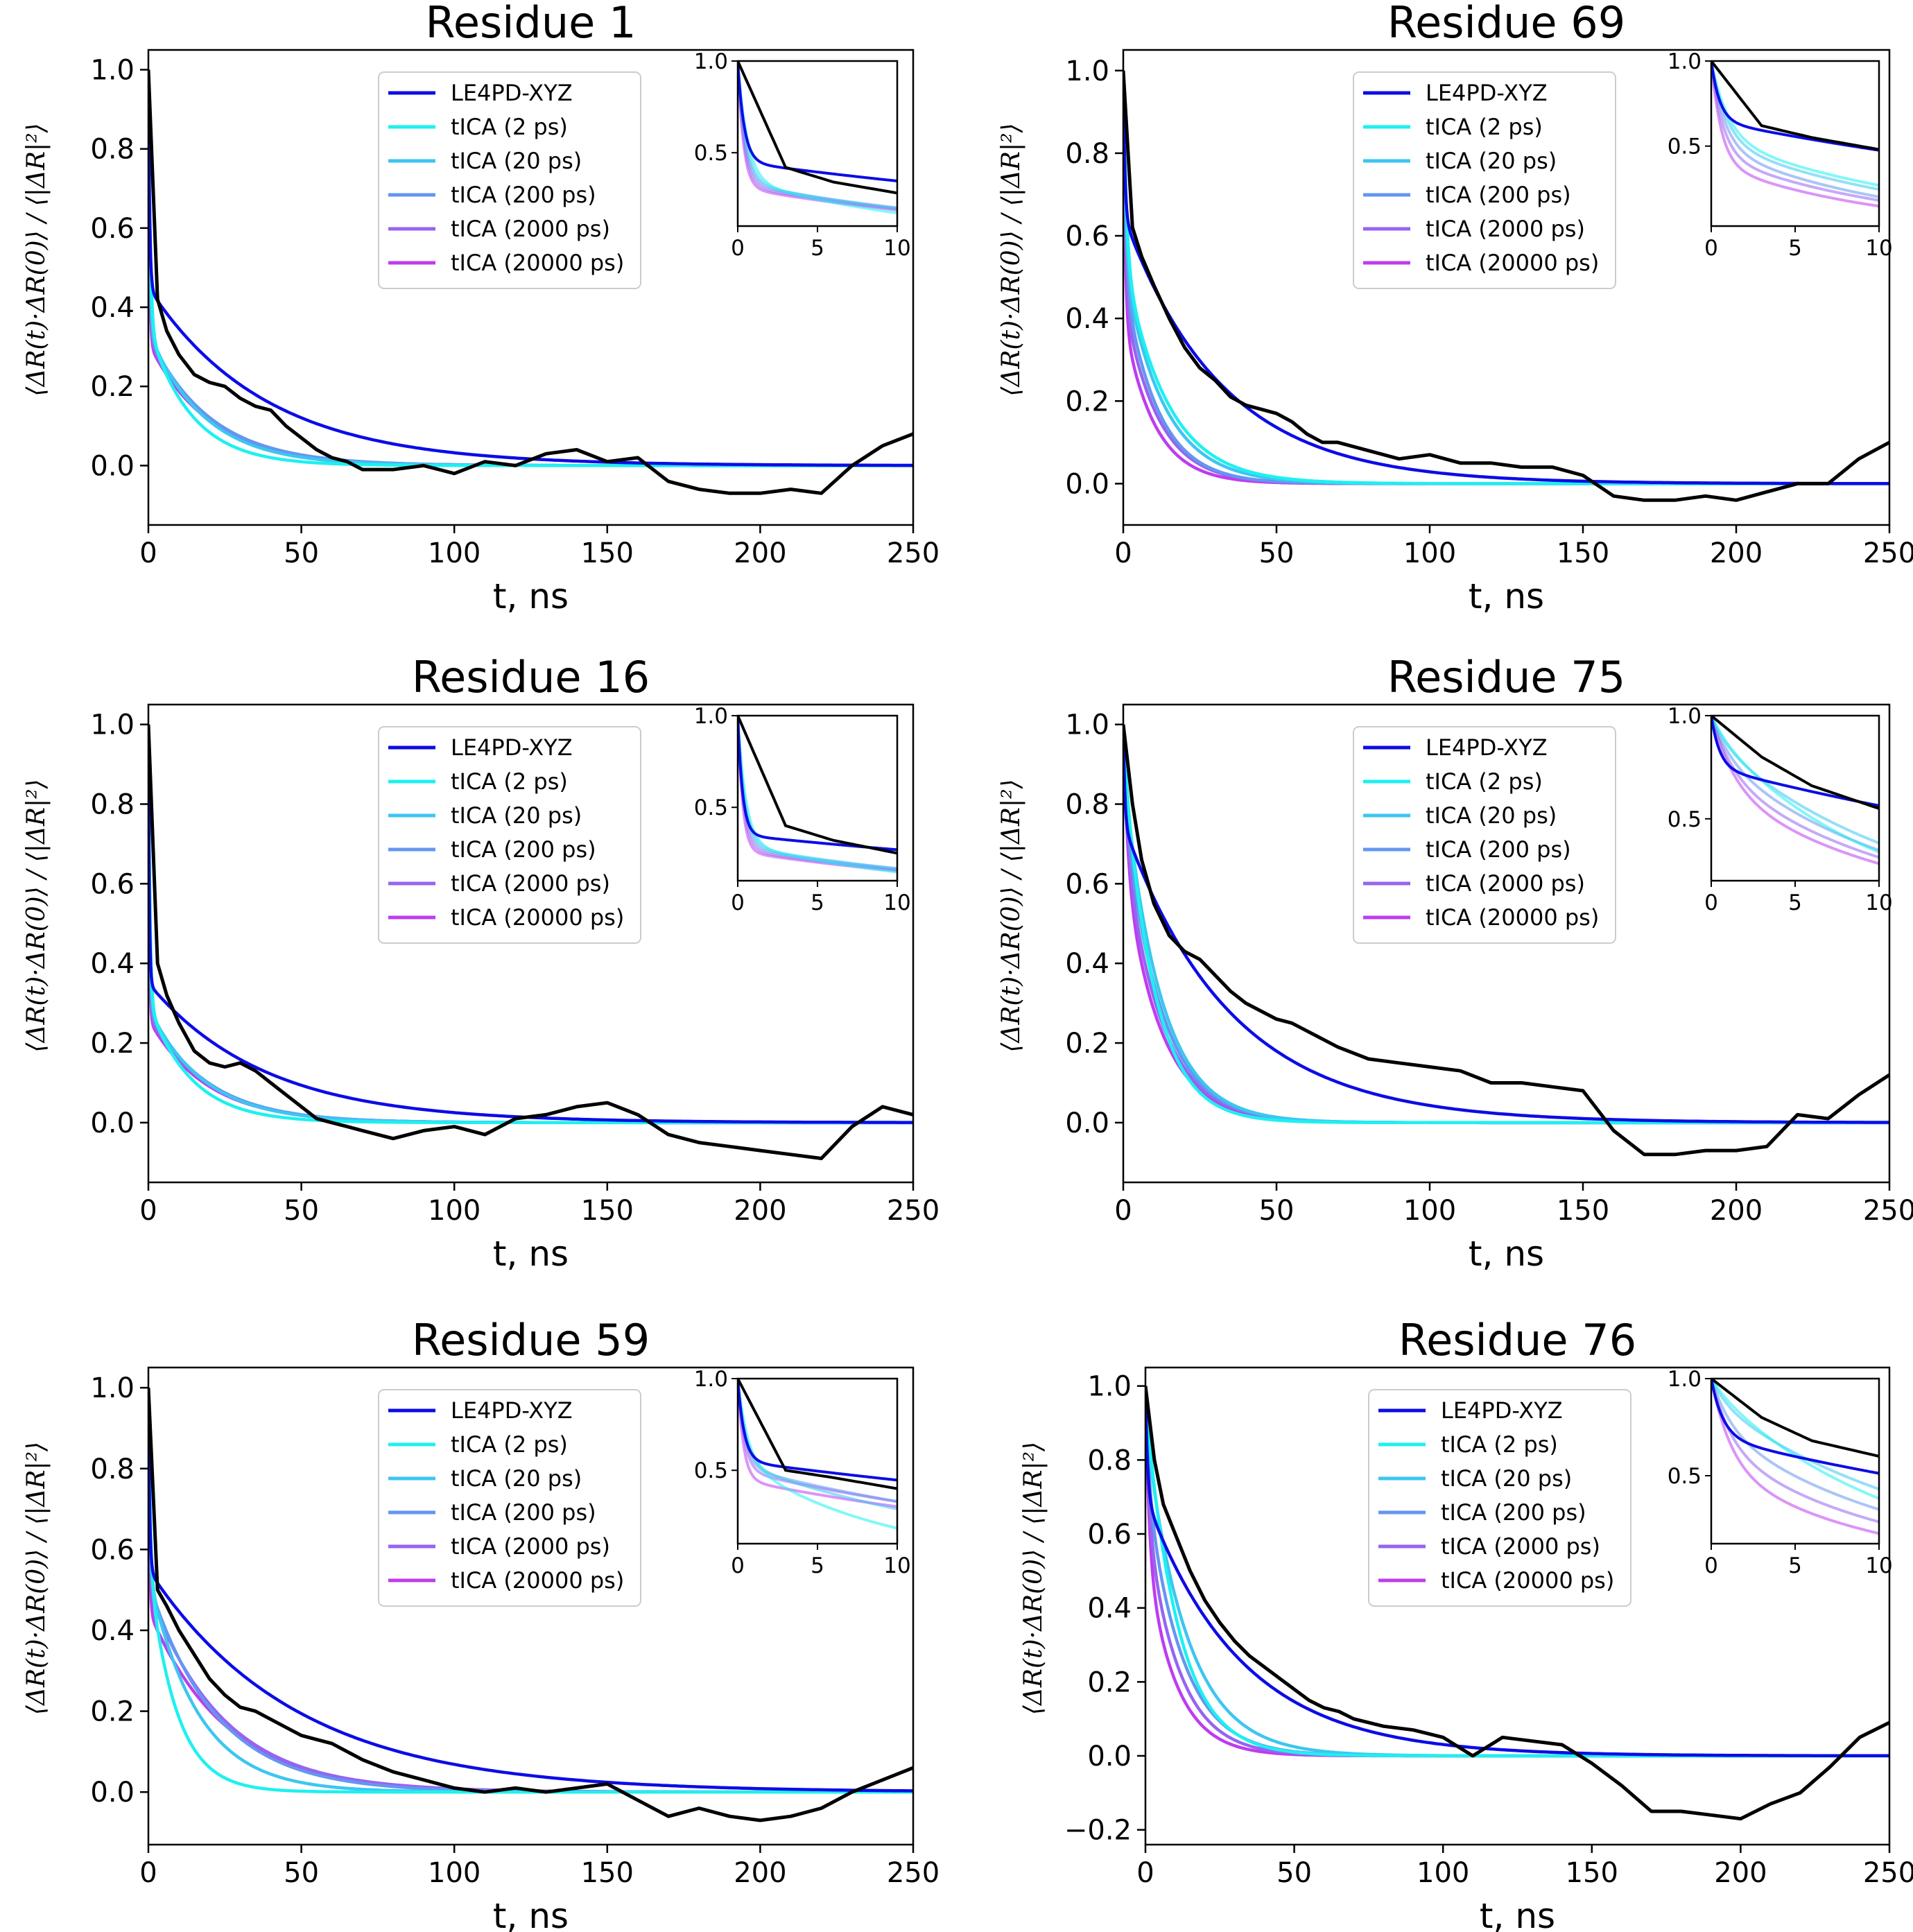 The height and width of the screenshot is (1932, 1913). What do you see at coordinates (1123, 1211) in the screenshot?
I see `x-tick-label: 0` at bounding box center [1123, 1211].